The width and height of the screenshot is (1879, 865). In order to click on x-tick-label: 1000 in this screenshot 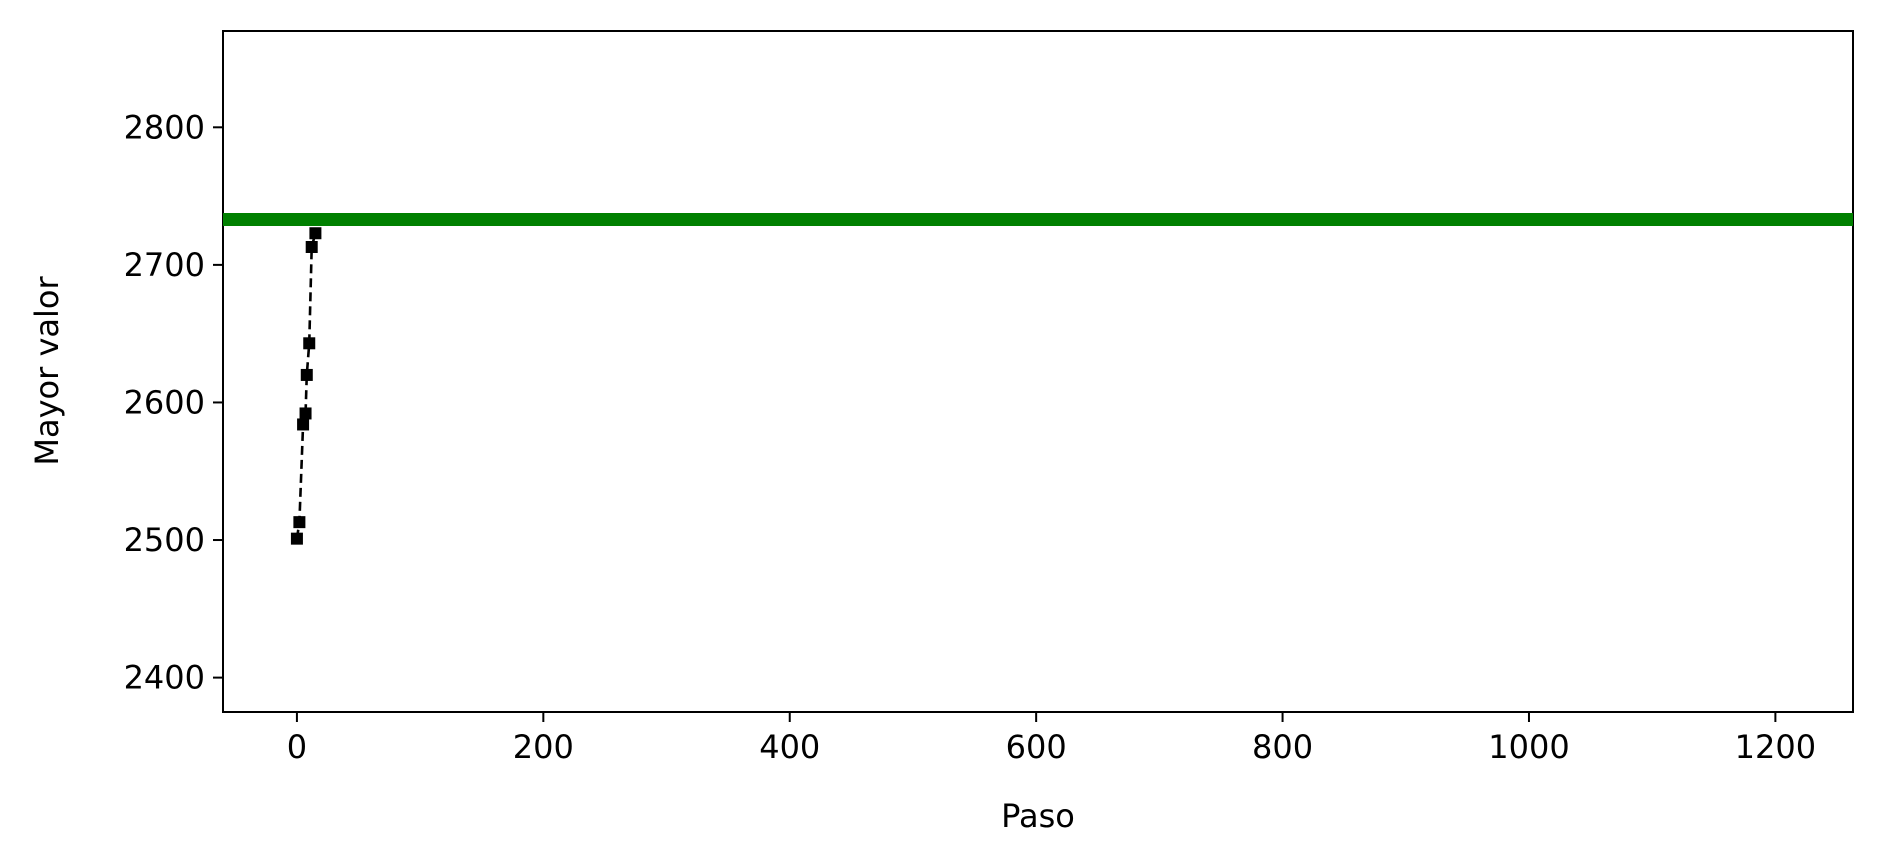, I will do `click(1528, 747)`.